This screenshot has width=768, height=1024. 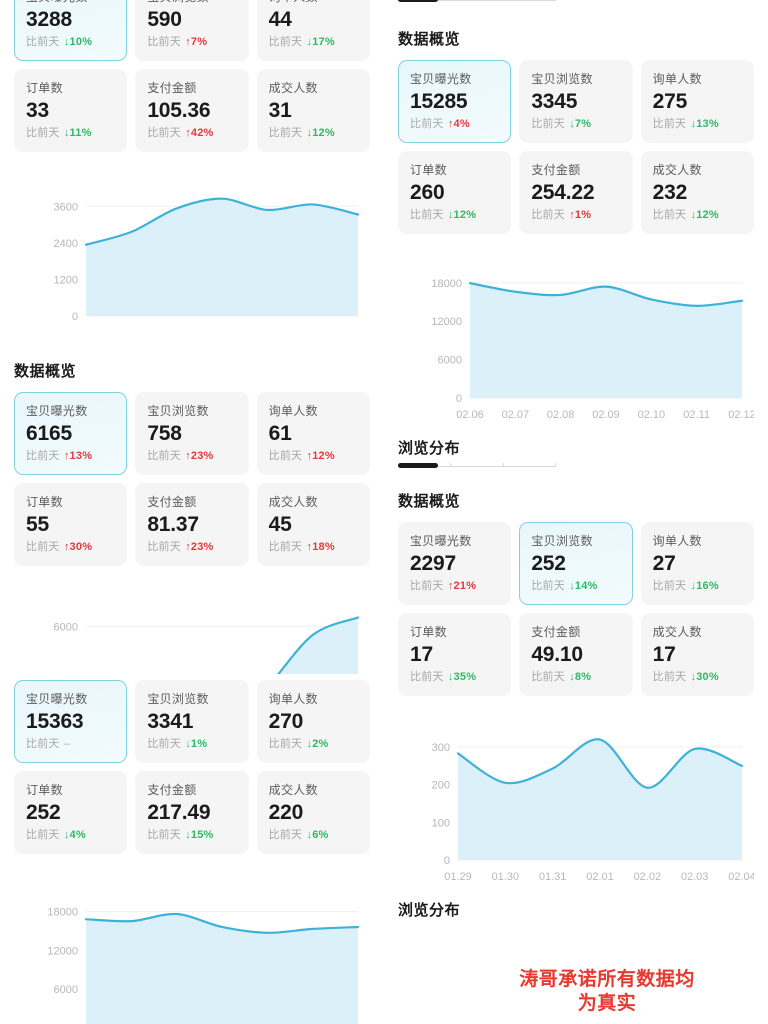 I want to click on metric-delta: 比前天 ↓1%, so click(x=192, y=744).